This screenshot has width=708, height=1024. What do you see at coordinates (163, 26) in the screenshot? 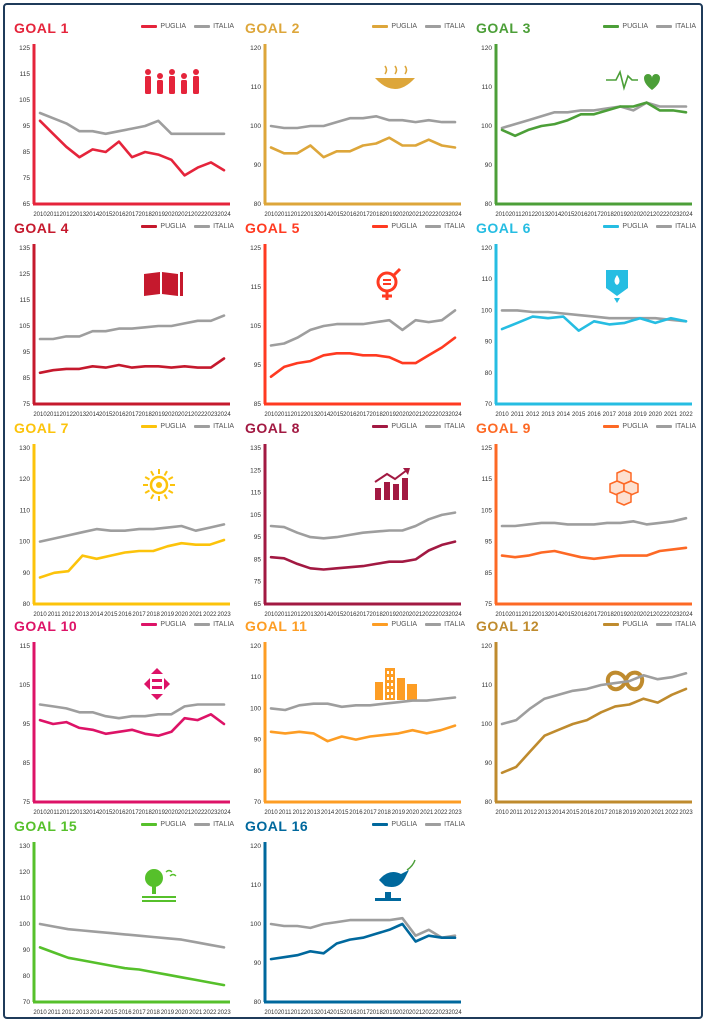
I see `legend-item: PUGLIA` at bounding box center [163, 26].